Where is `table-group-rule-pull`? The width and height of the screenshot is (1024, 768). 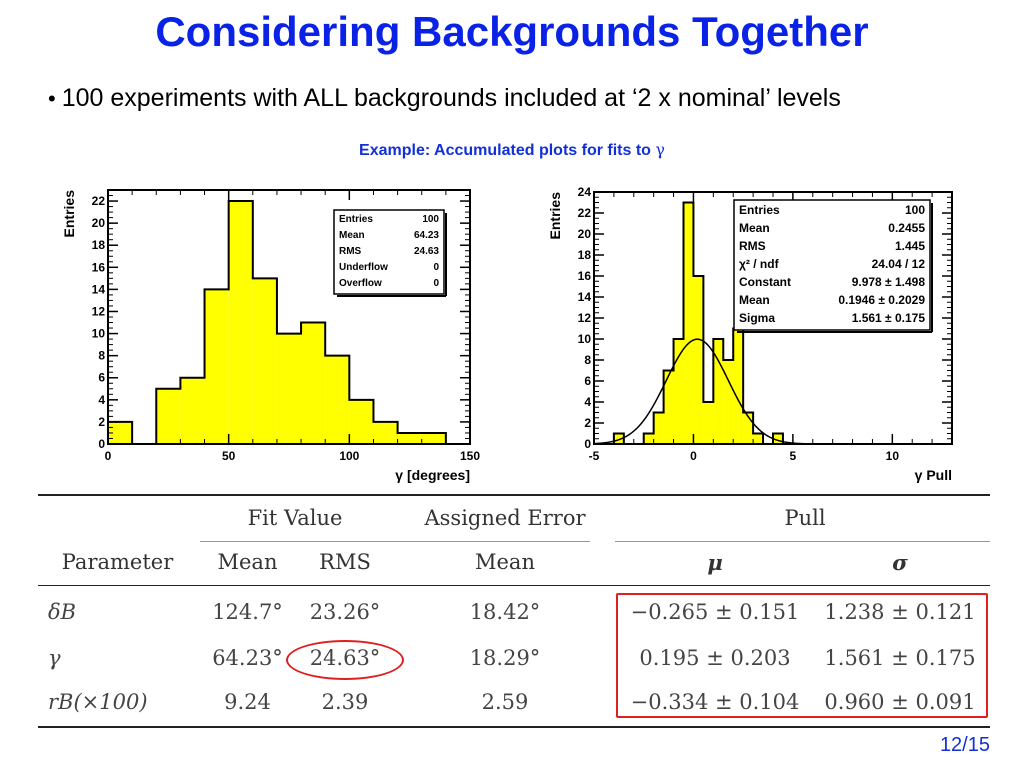
table-group-rule-pull is located at coordinates (802, 541).